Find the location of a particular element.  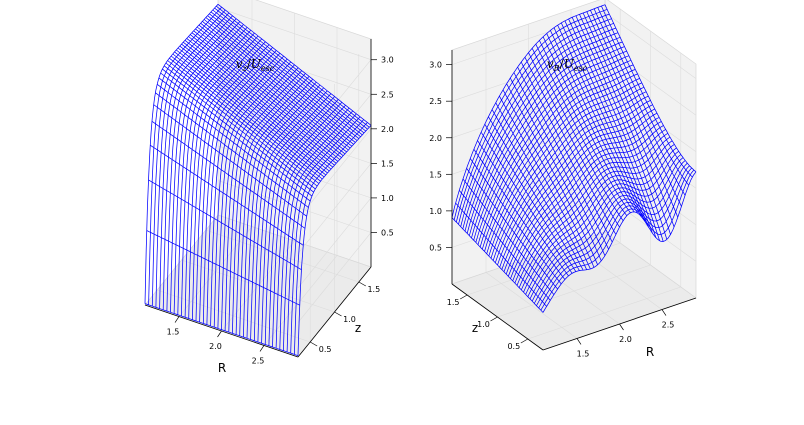

title-den: U is located at coordinates (569, 64).